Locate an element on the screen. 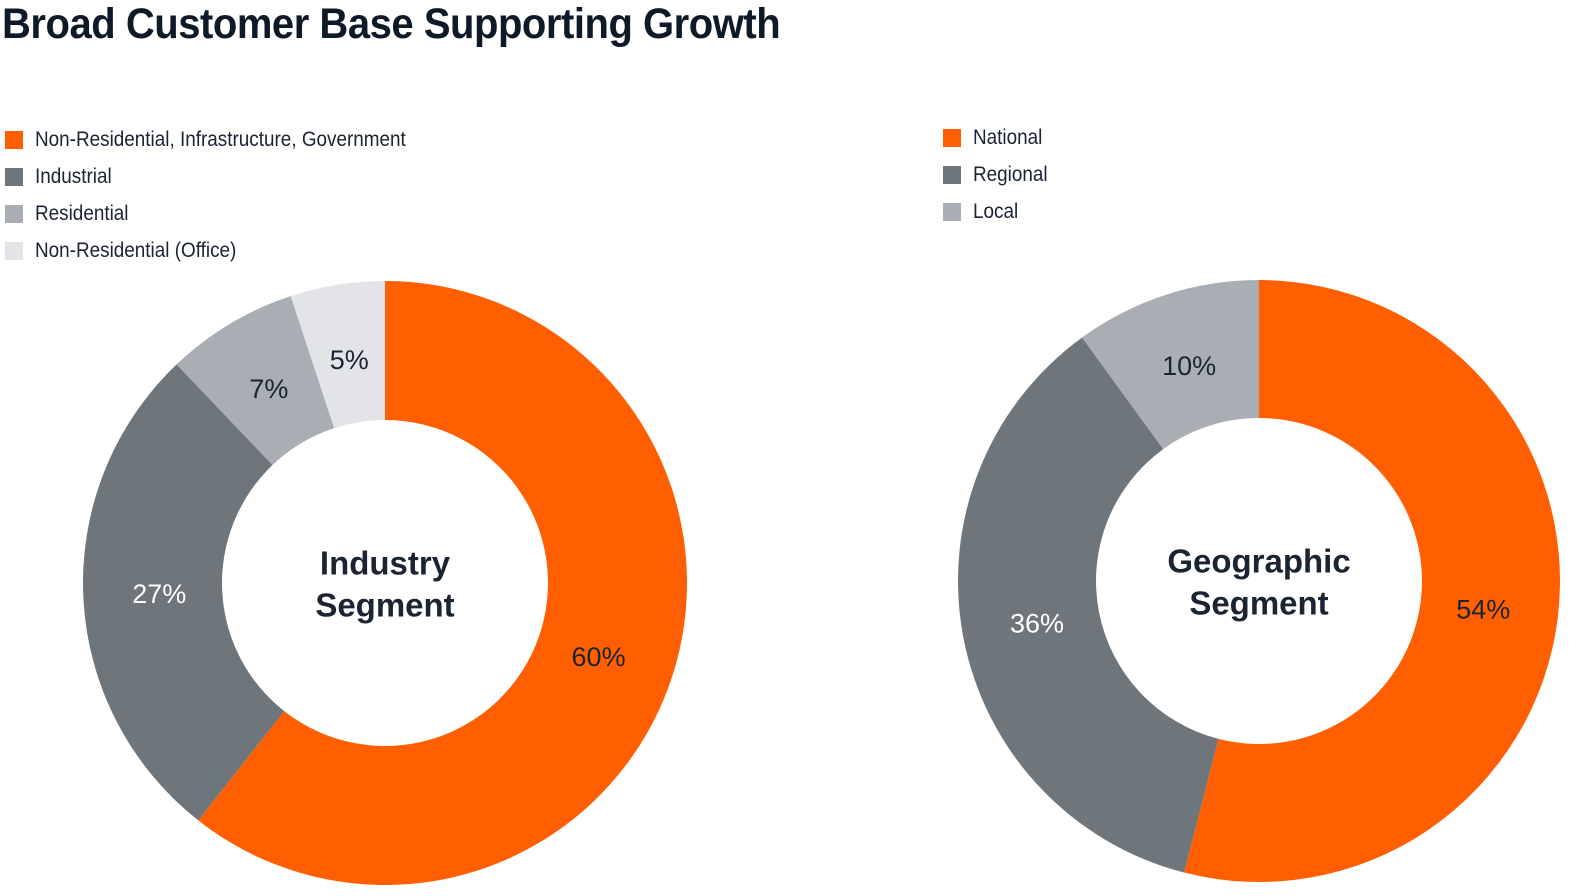  page-title: Broad Customer Base Supporting Growth is located at coordinates (391, 24).